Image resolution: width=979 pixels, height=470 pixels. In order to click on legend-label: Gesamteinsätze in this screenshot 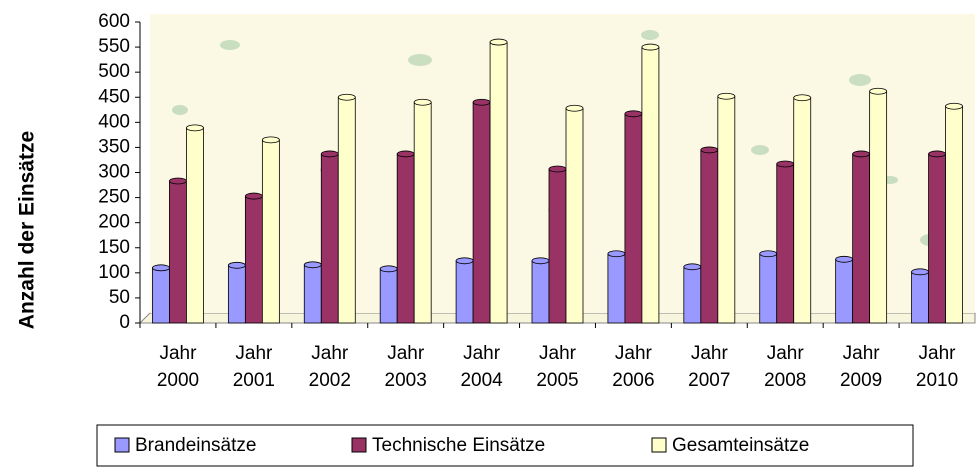, I will do `click(740, 445)`.